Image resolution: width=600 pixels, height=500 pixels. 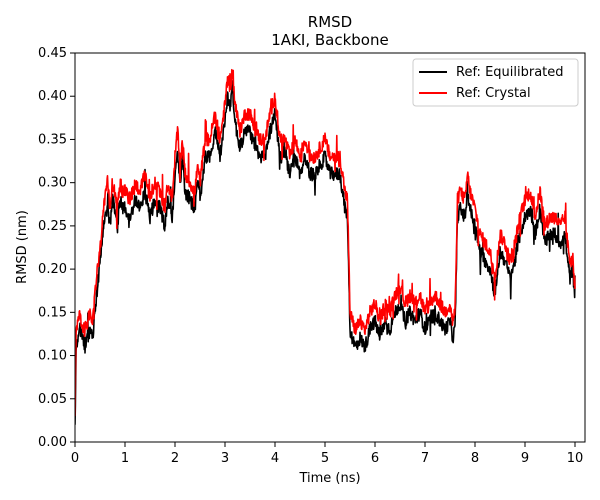 What do you see at coordinates (325, 458) in the screenshot?
I see `x-tick-label: 5` at bounding box center [325, 458].